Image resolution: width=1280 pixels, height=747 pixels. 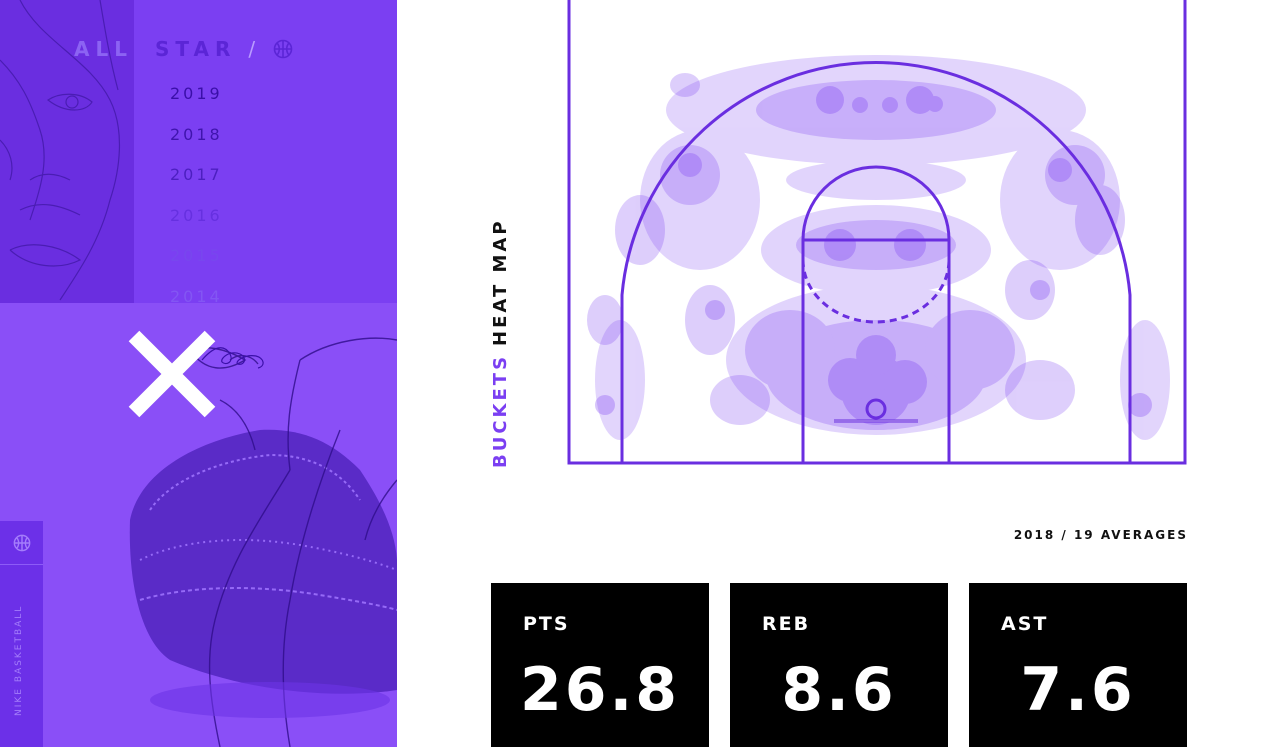 I want to click on stat-value: 7.6, so click(x=1078, y=690).